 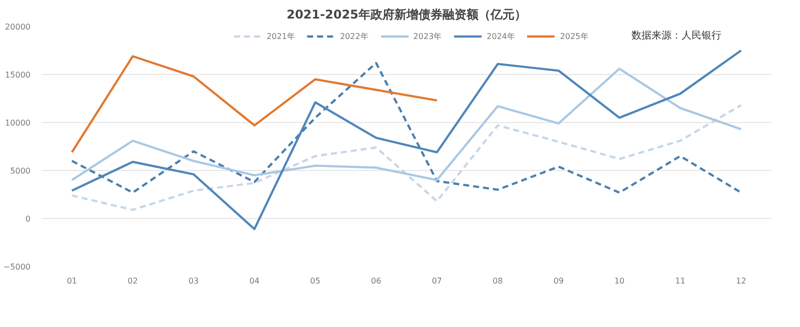 What do you see at coordinates (18, 75) in the screenshot?
I see `y-tick-label: 15000` at bounding box center [18, 75].